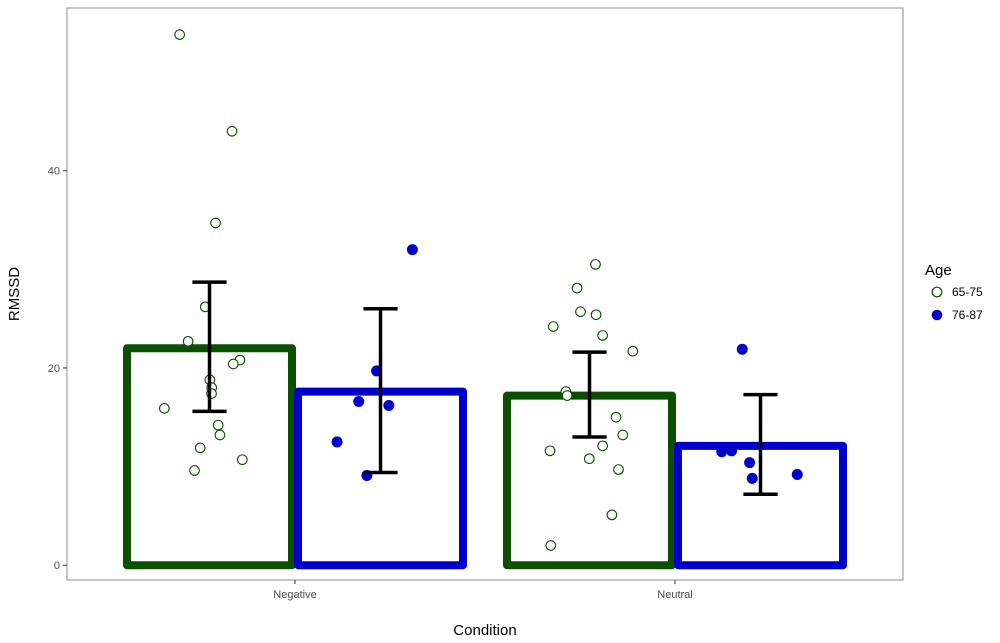  What do you see at coordinates (484, 630) in the screenshot?
I see `x-axis-title: Condition` at bounding box center [484, 630].